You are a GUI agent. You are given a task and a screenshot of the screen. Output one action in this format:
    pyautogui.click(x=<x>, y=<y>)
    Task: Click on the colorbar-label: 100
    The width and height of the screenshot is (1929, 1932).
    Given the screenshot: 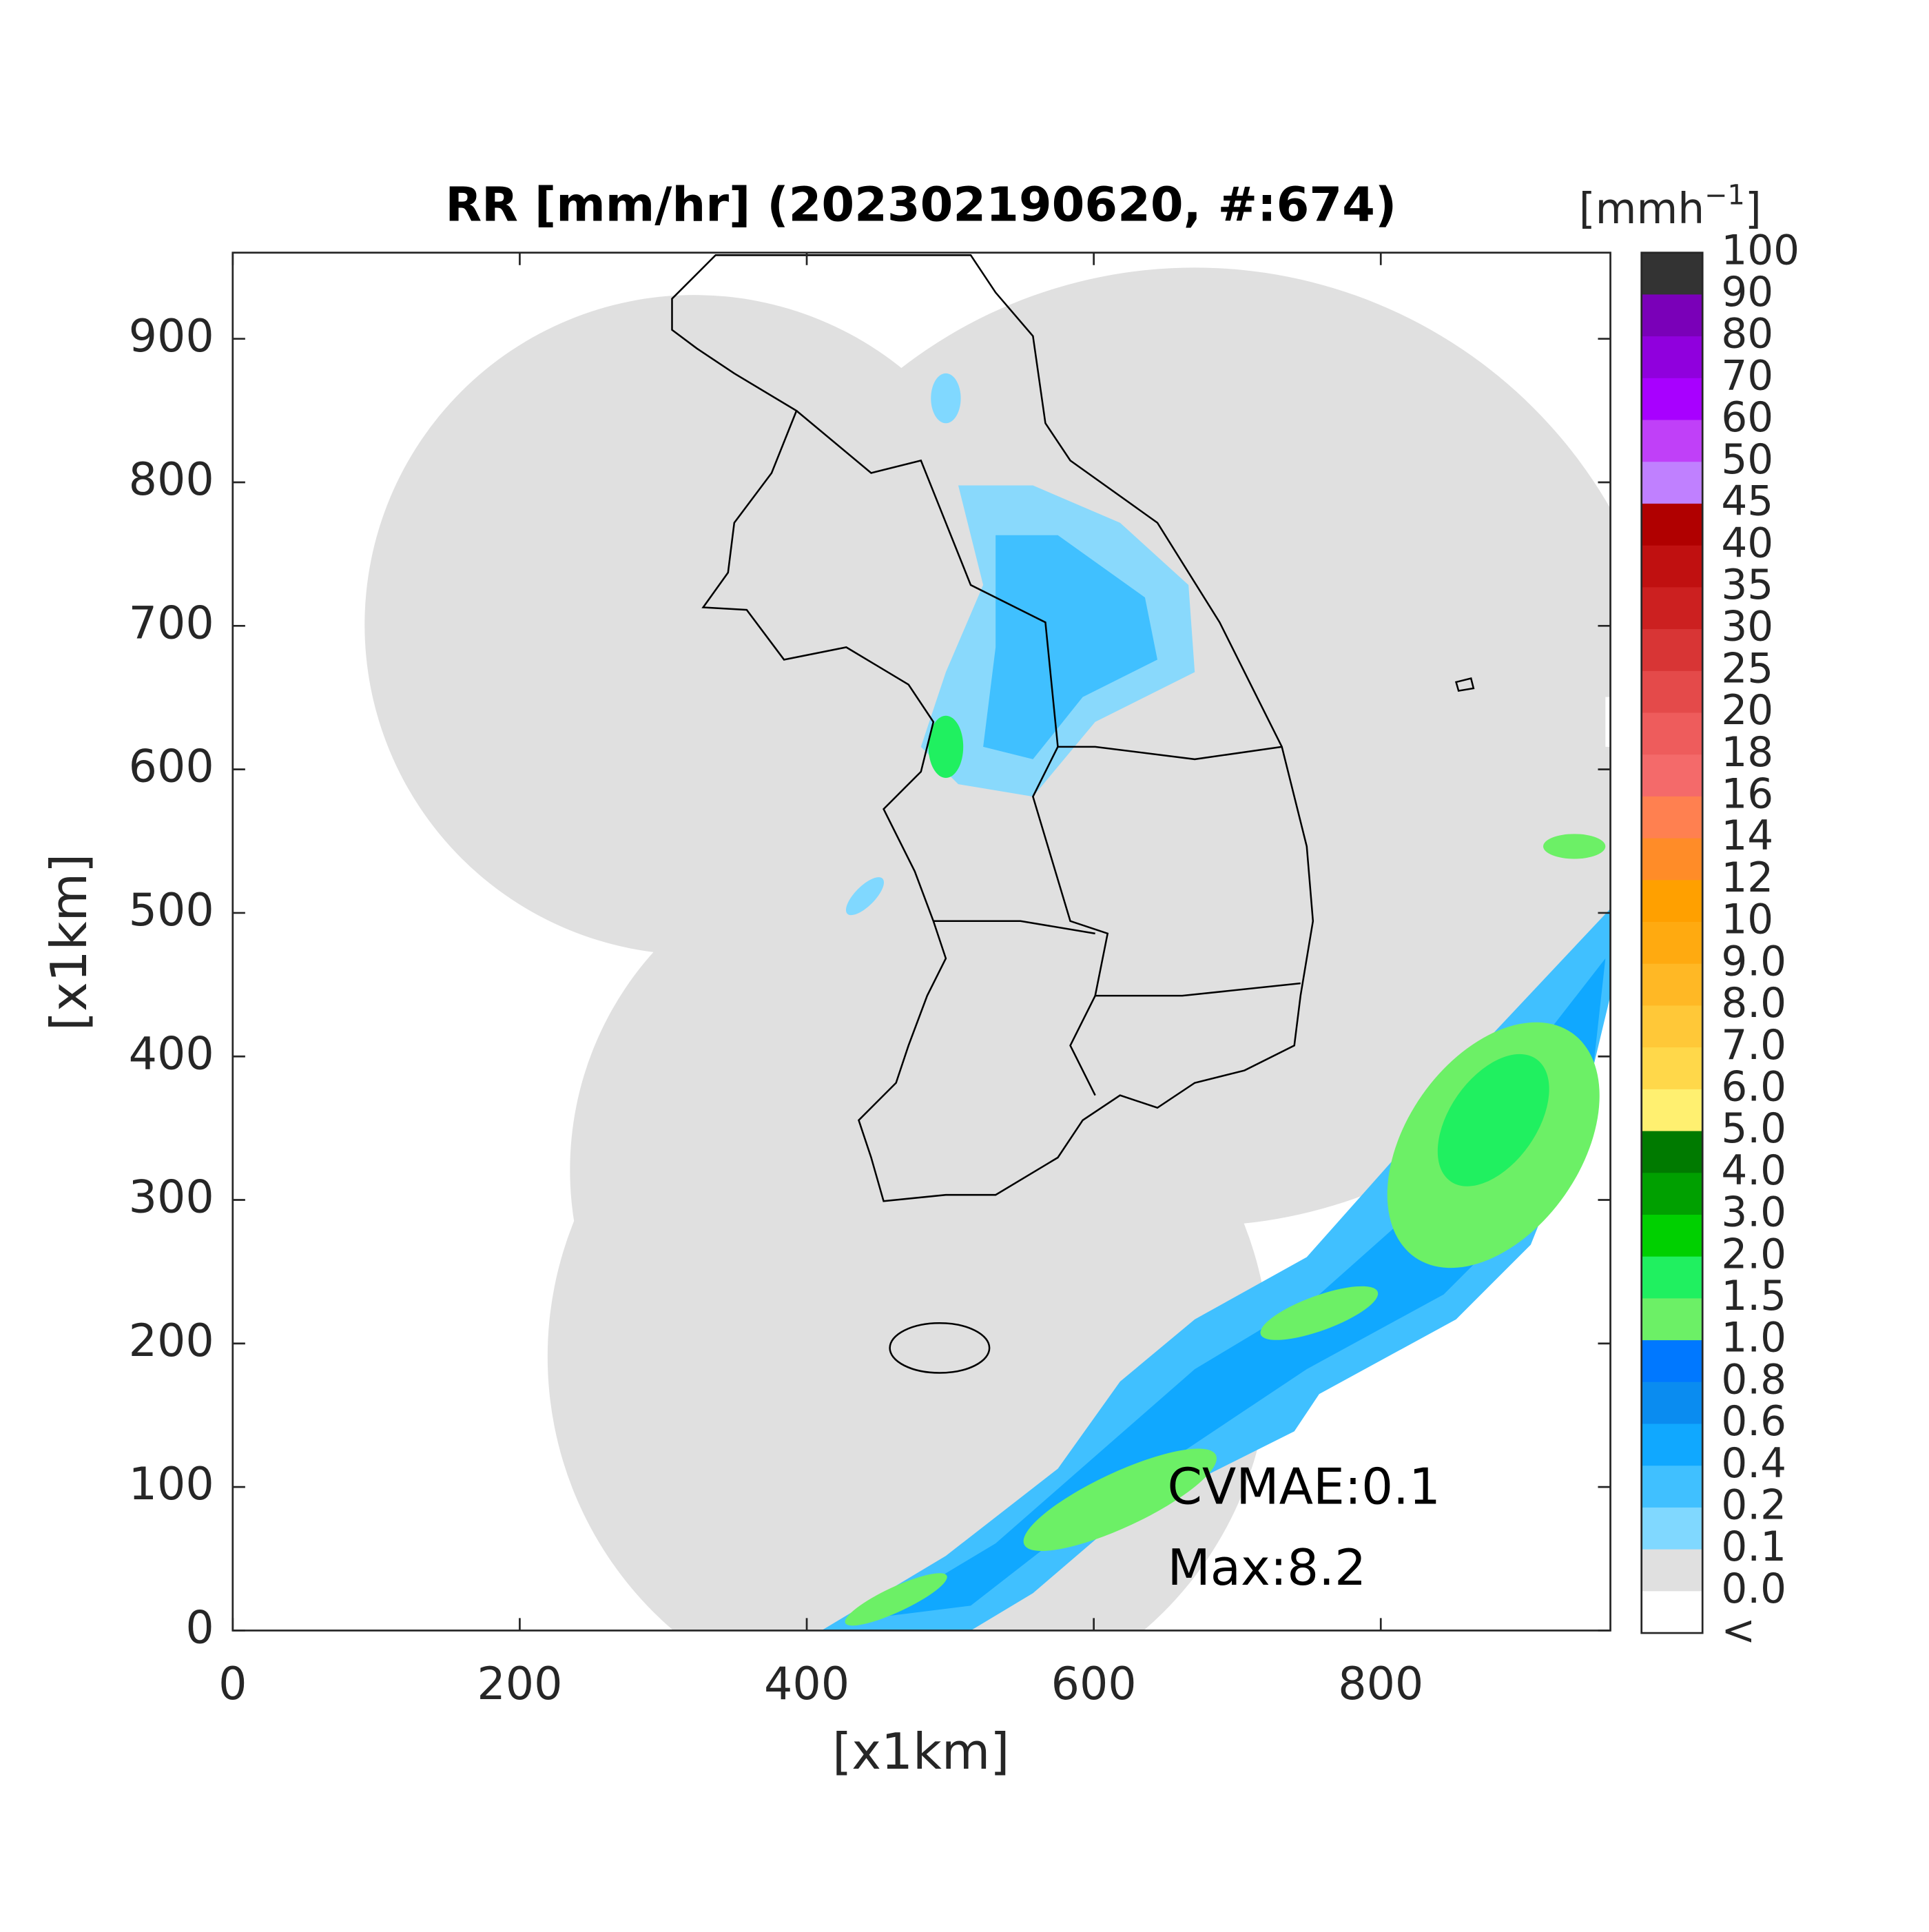 What is the action you would take?
    pyautogui.click(x=1760, y=250)
    